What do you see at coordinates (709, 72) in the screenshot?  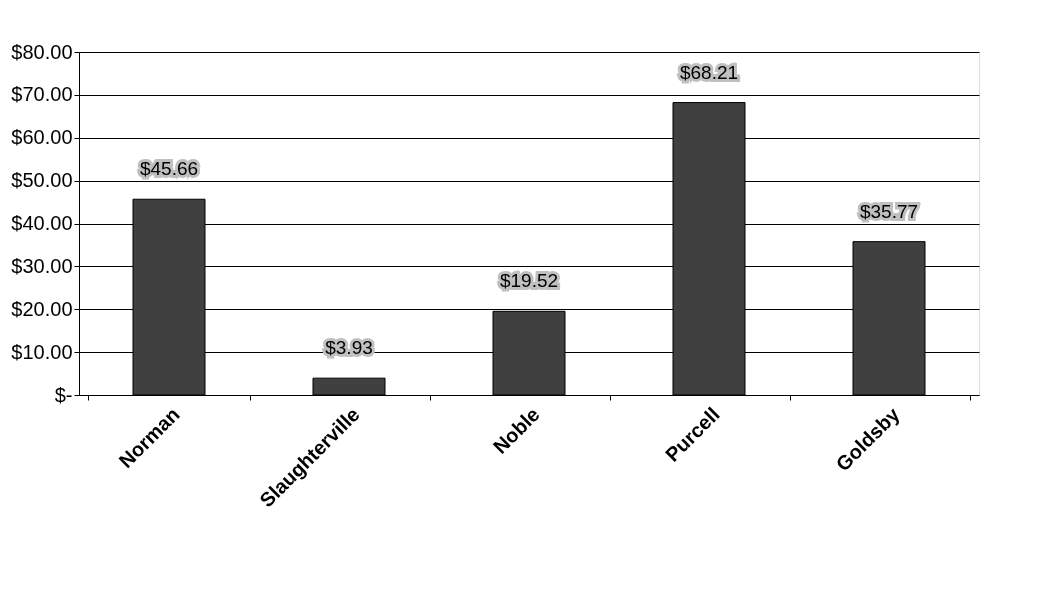 I see `data-label: $68.21` at bounding box center [709, 72].